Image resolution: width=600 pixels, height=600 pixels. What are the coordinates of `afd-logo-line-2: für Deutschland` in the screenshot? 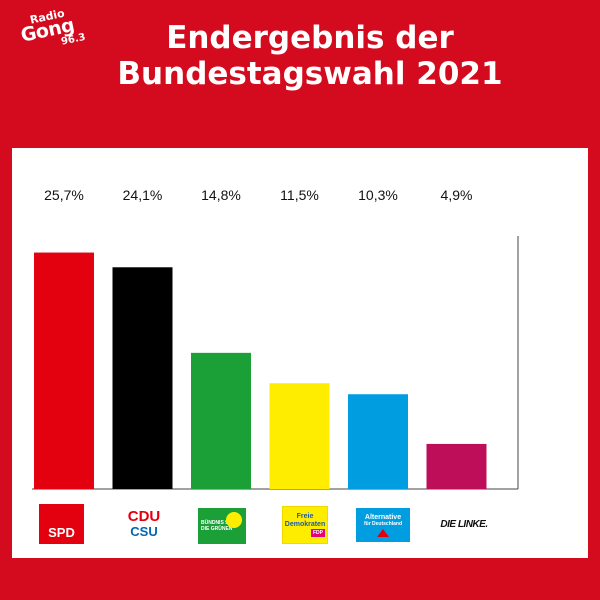 It's located at (383, 523).